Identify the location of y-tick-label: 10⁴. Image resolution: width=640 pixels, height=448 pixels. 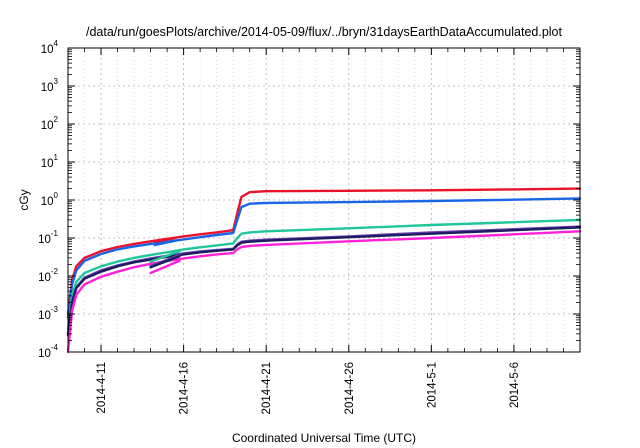
(50, 47).